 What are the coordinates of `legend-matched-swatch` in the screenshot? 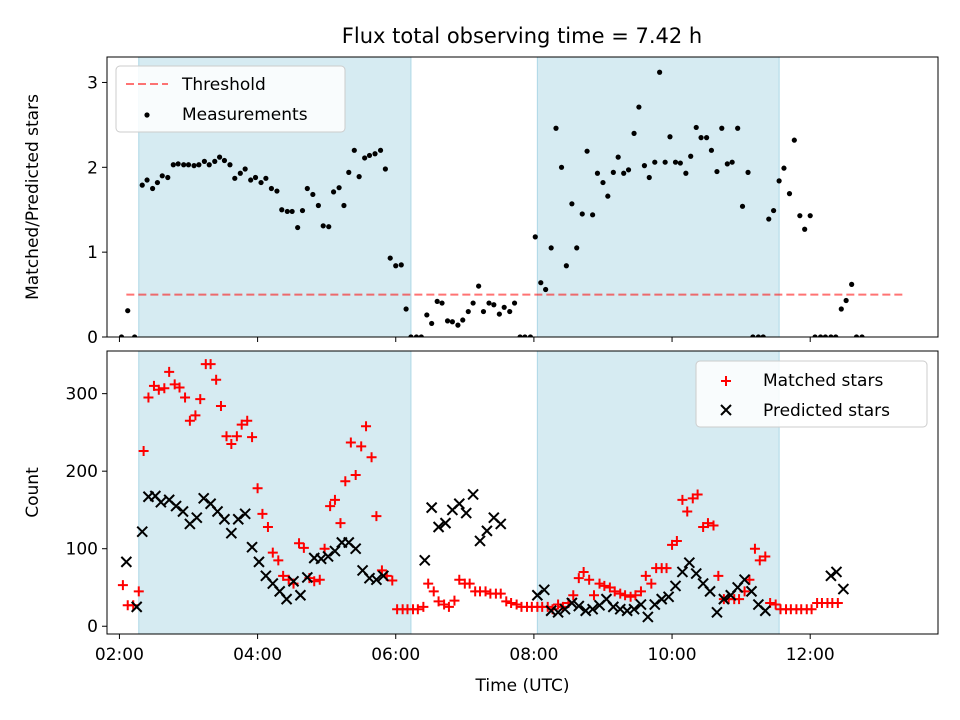 It's located at (726, 381).